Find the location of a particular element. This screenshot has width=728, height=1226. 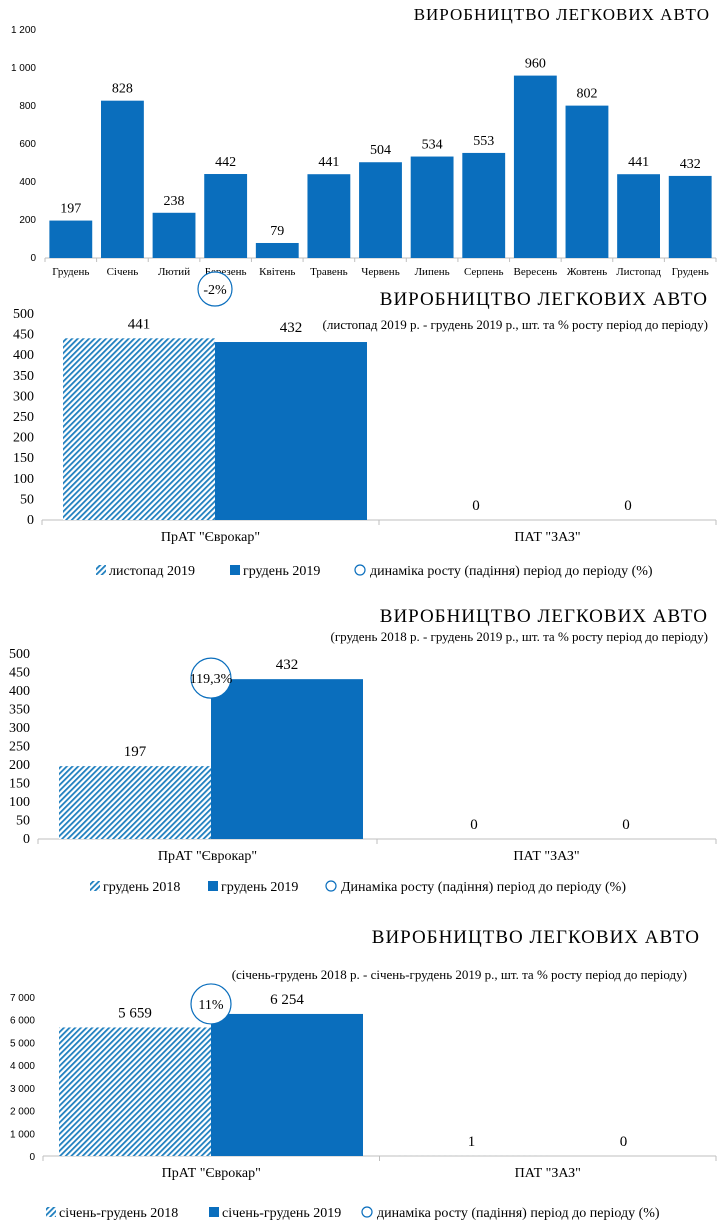

y-tick-label: 1 200 is located at coordinates (23, 30).